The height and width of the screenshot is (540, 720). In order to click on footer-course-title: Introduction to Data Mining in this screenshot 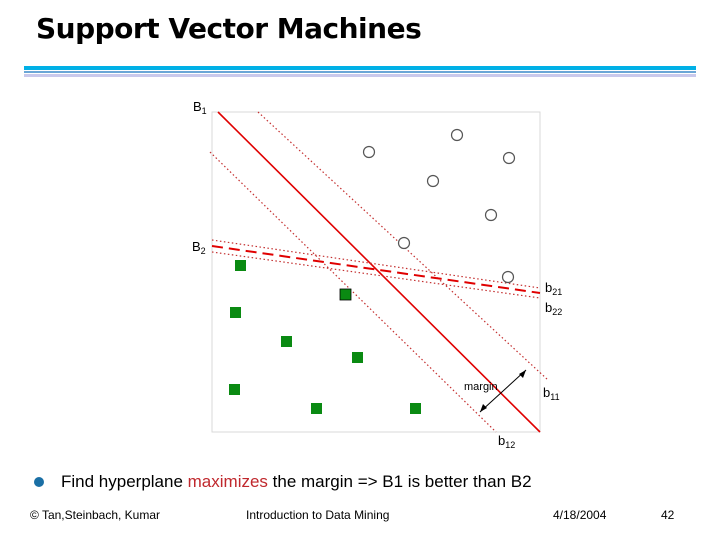, I will do `click(318, 515)`.